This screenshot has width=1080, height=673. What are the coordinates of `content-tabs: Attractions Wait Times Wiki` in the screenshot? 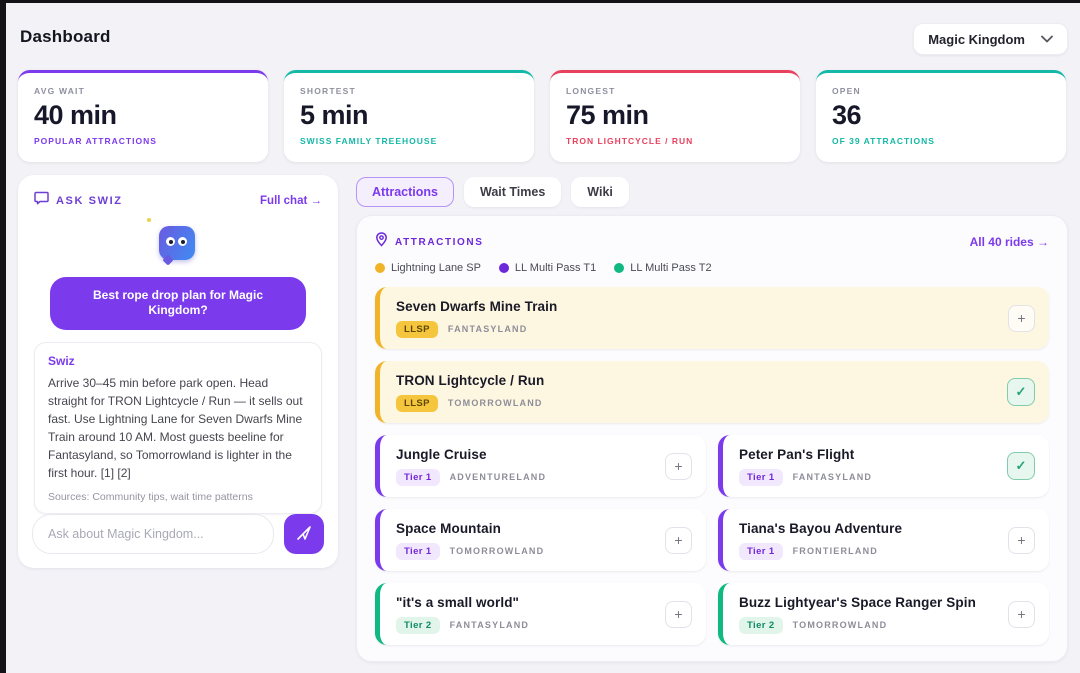 It's located at (492, 192).